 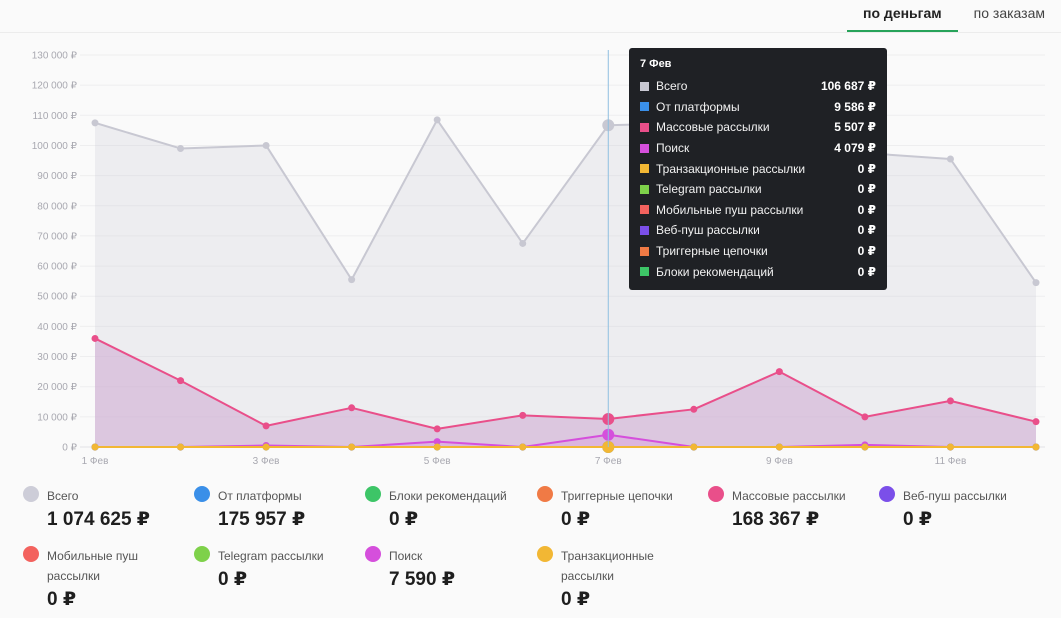 What do you see at coordinates (730, 209) in the screenshot?
I see `tooltip-series-name: Мобильные пуш рассылки` at bounding box center [730, 209].